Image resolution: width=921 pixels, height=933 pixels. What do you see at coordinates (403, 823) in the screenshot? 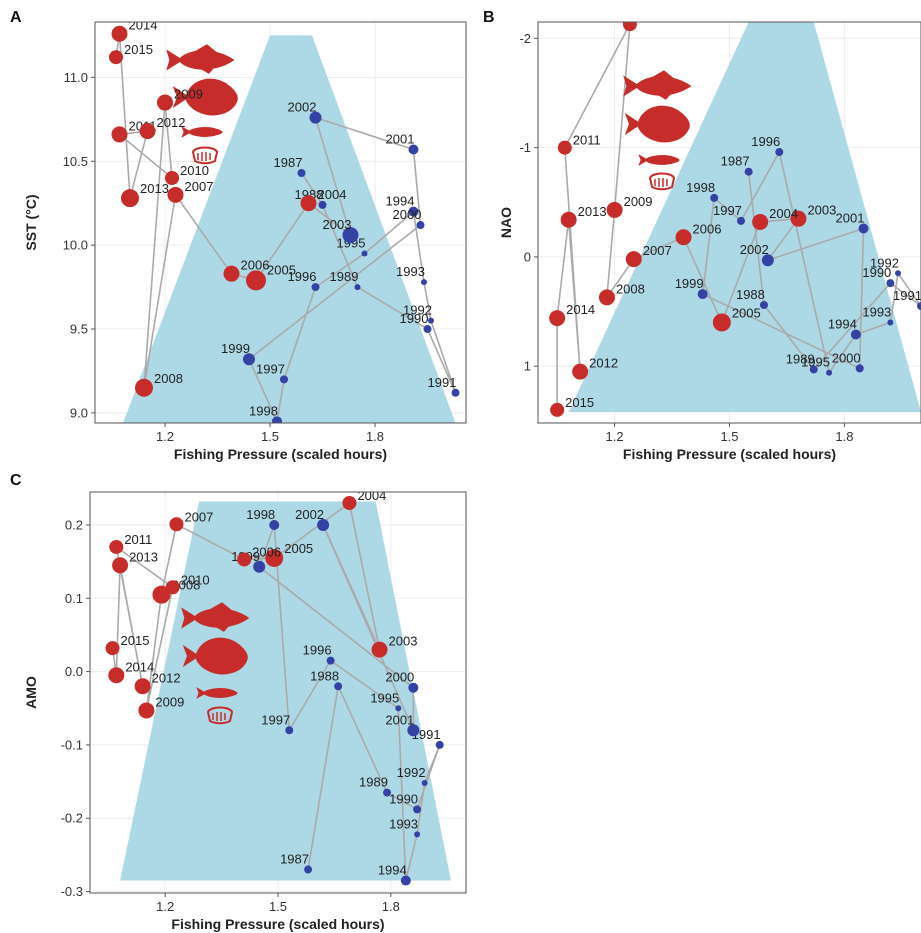
I see `data-label-1993: 1993` at bounding box center [403, 823].